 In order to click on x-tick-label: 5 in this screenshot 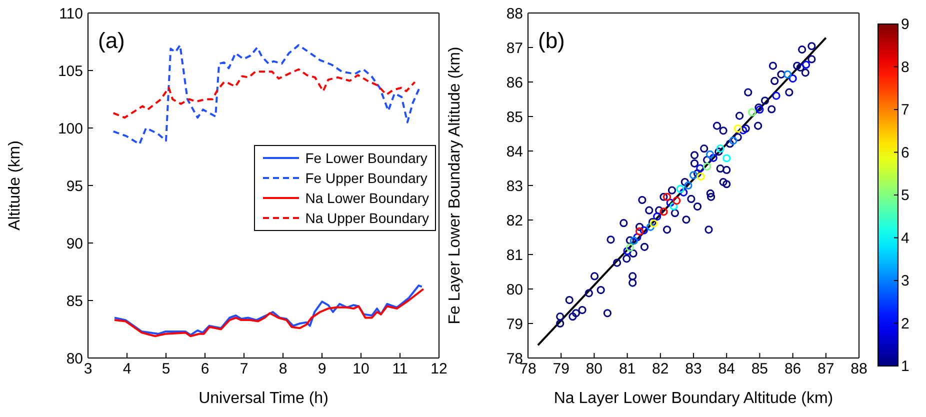, I will do `click(166, 369)`.